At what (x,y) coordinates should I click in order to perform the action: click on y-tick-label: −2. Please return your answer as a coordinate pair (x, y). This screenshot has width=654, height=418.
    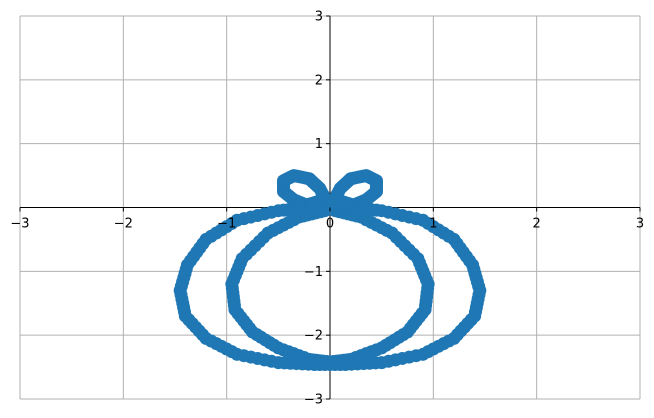
    Looking at the image, I should click on (313, 336).